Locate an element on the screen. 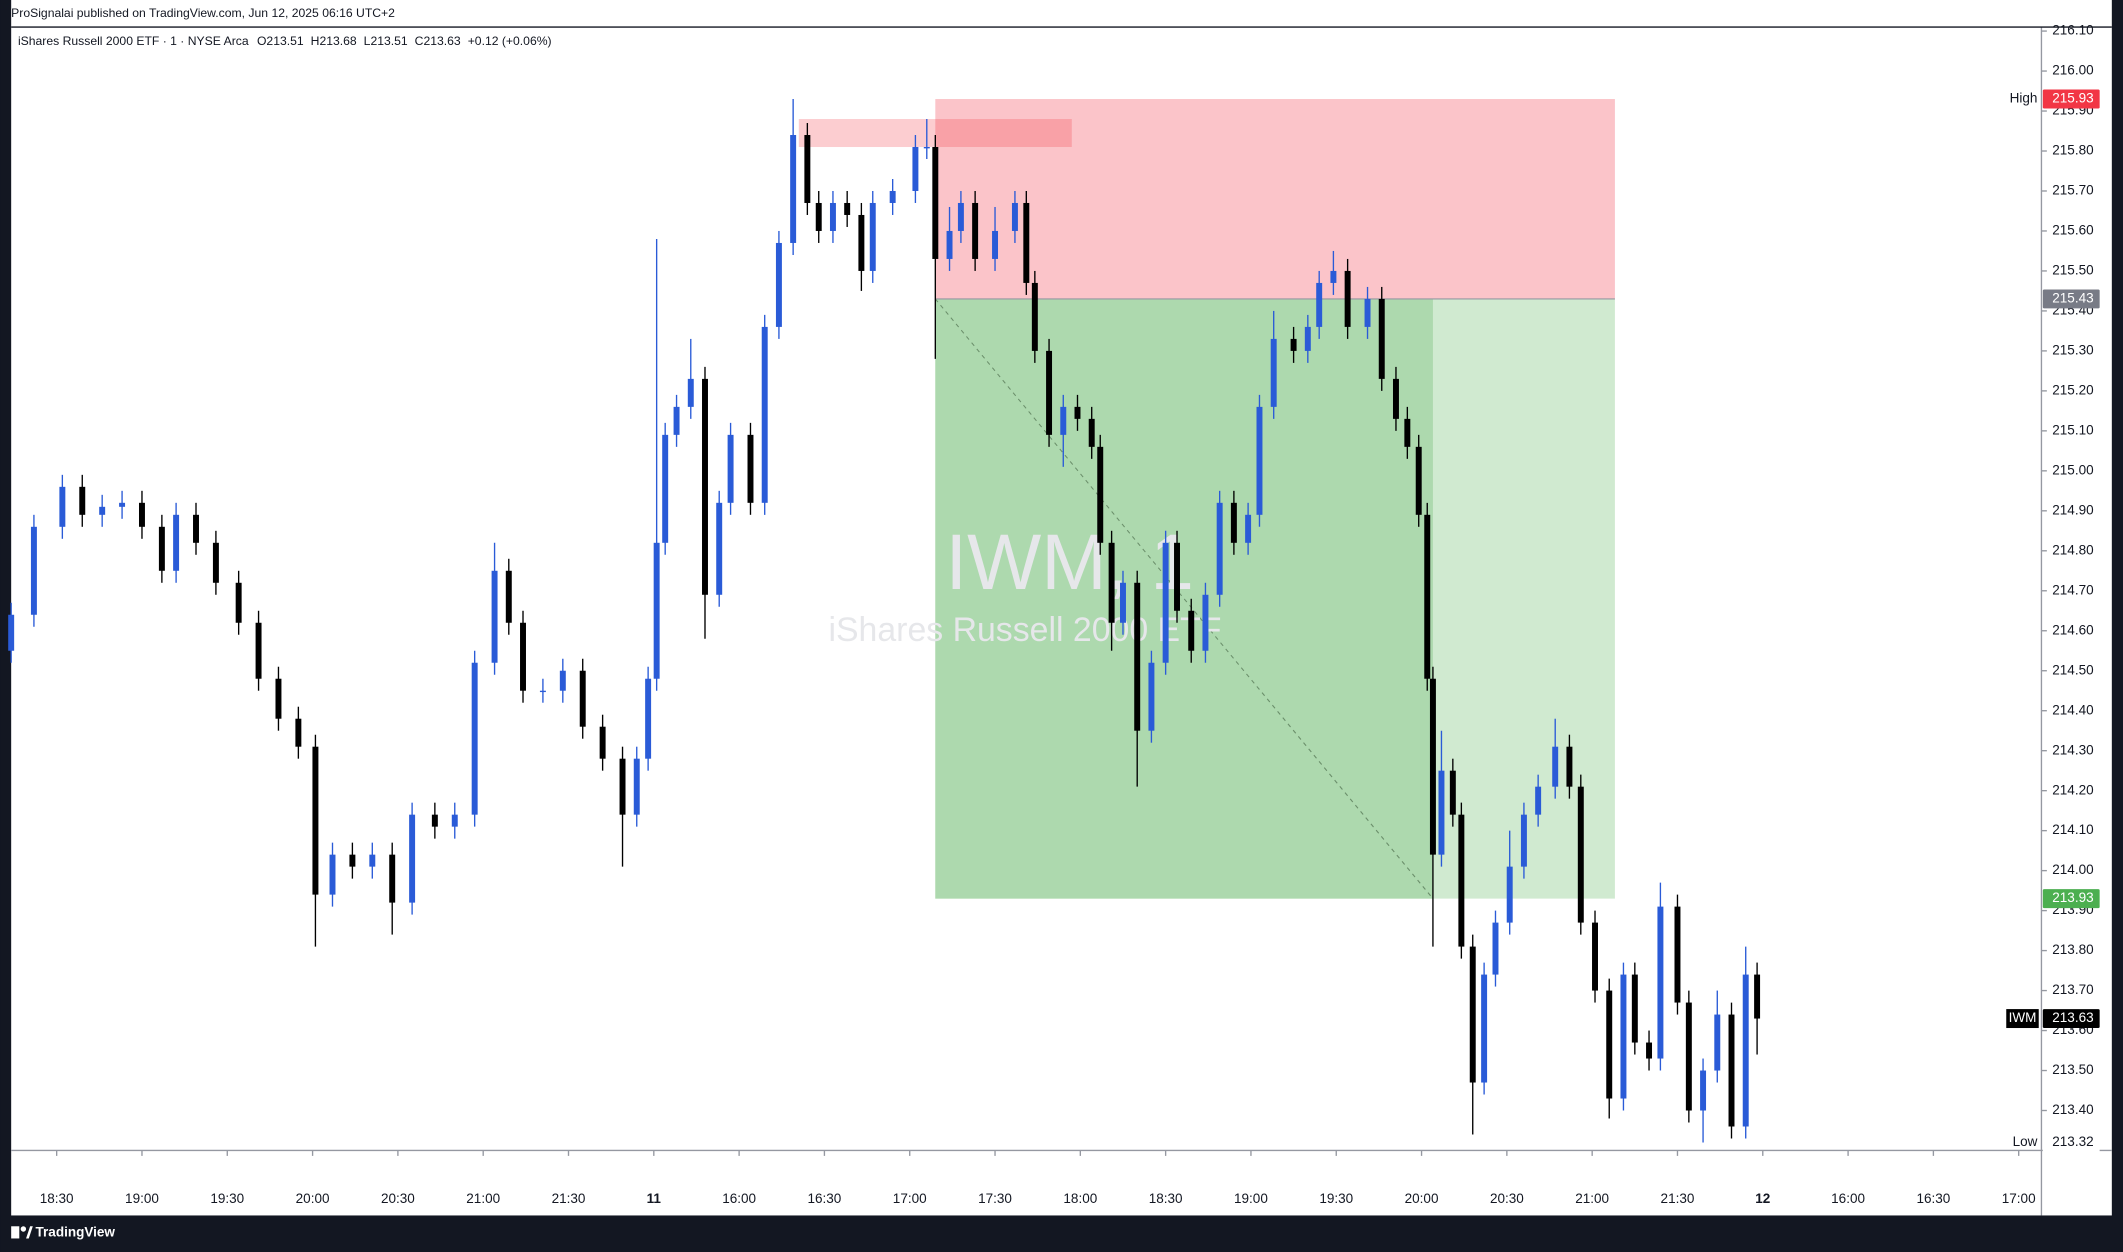 The width and height of the screenshot is (2123, 1252). x-tick-label: 21:00 is located at coordinates (483, 1198).